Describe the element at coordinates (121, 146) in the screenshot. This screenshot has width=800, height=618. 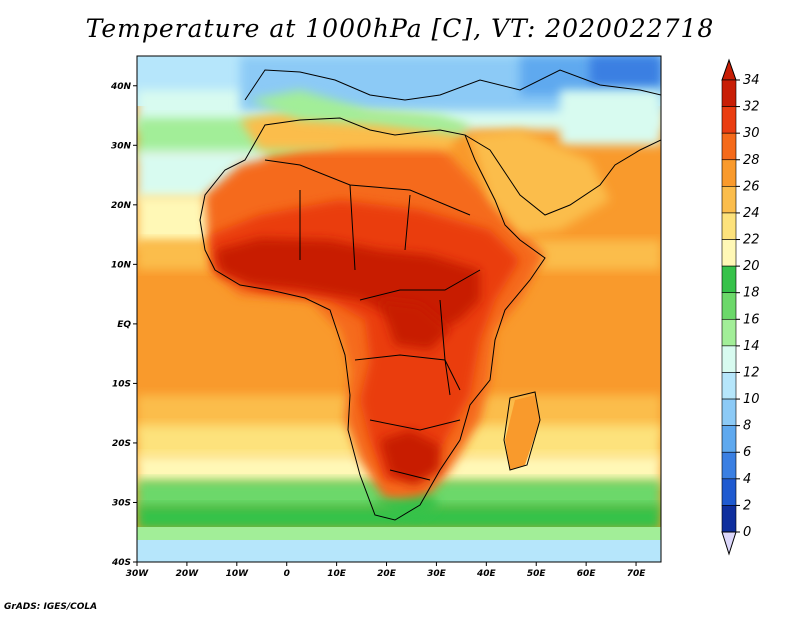
I see `lat-tick-label: 30N` at that location.